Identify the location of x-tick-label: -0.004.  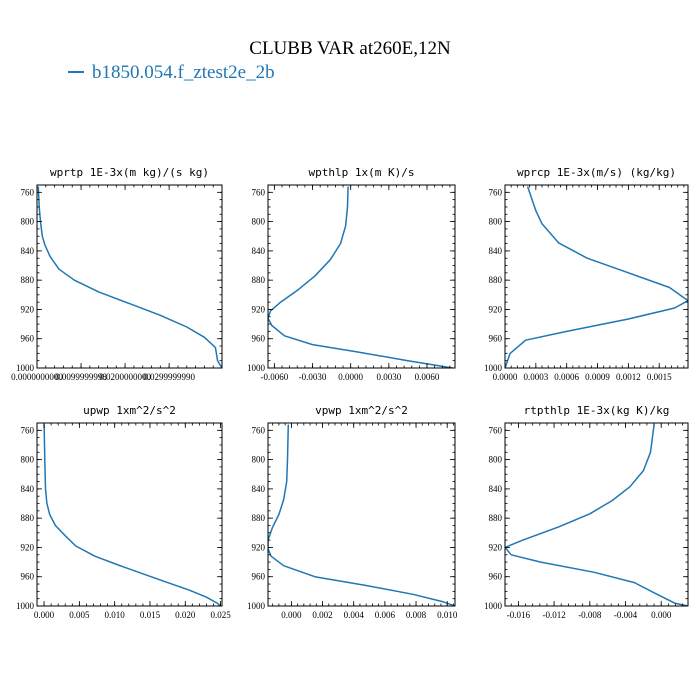
(626, 615).